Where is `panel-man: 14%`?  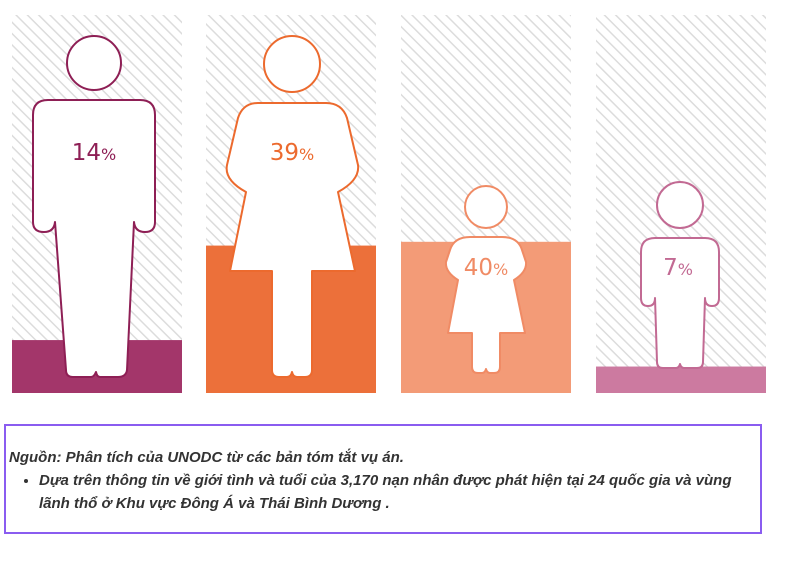 panel-man: 14% is located at coordinates (97, 204).